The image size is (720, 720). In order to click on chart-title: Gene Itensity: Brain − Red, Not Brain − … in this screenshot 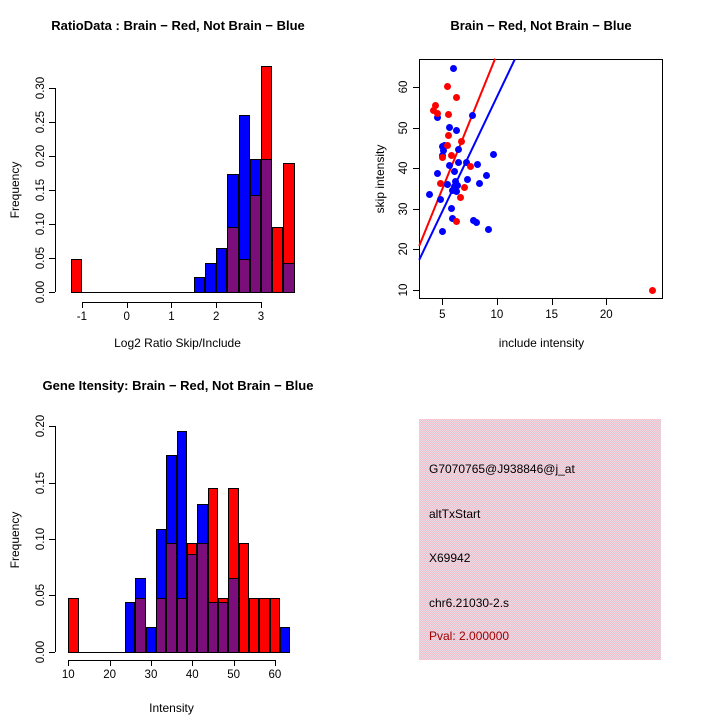, I will do `click(178, 385)`.